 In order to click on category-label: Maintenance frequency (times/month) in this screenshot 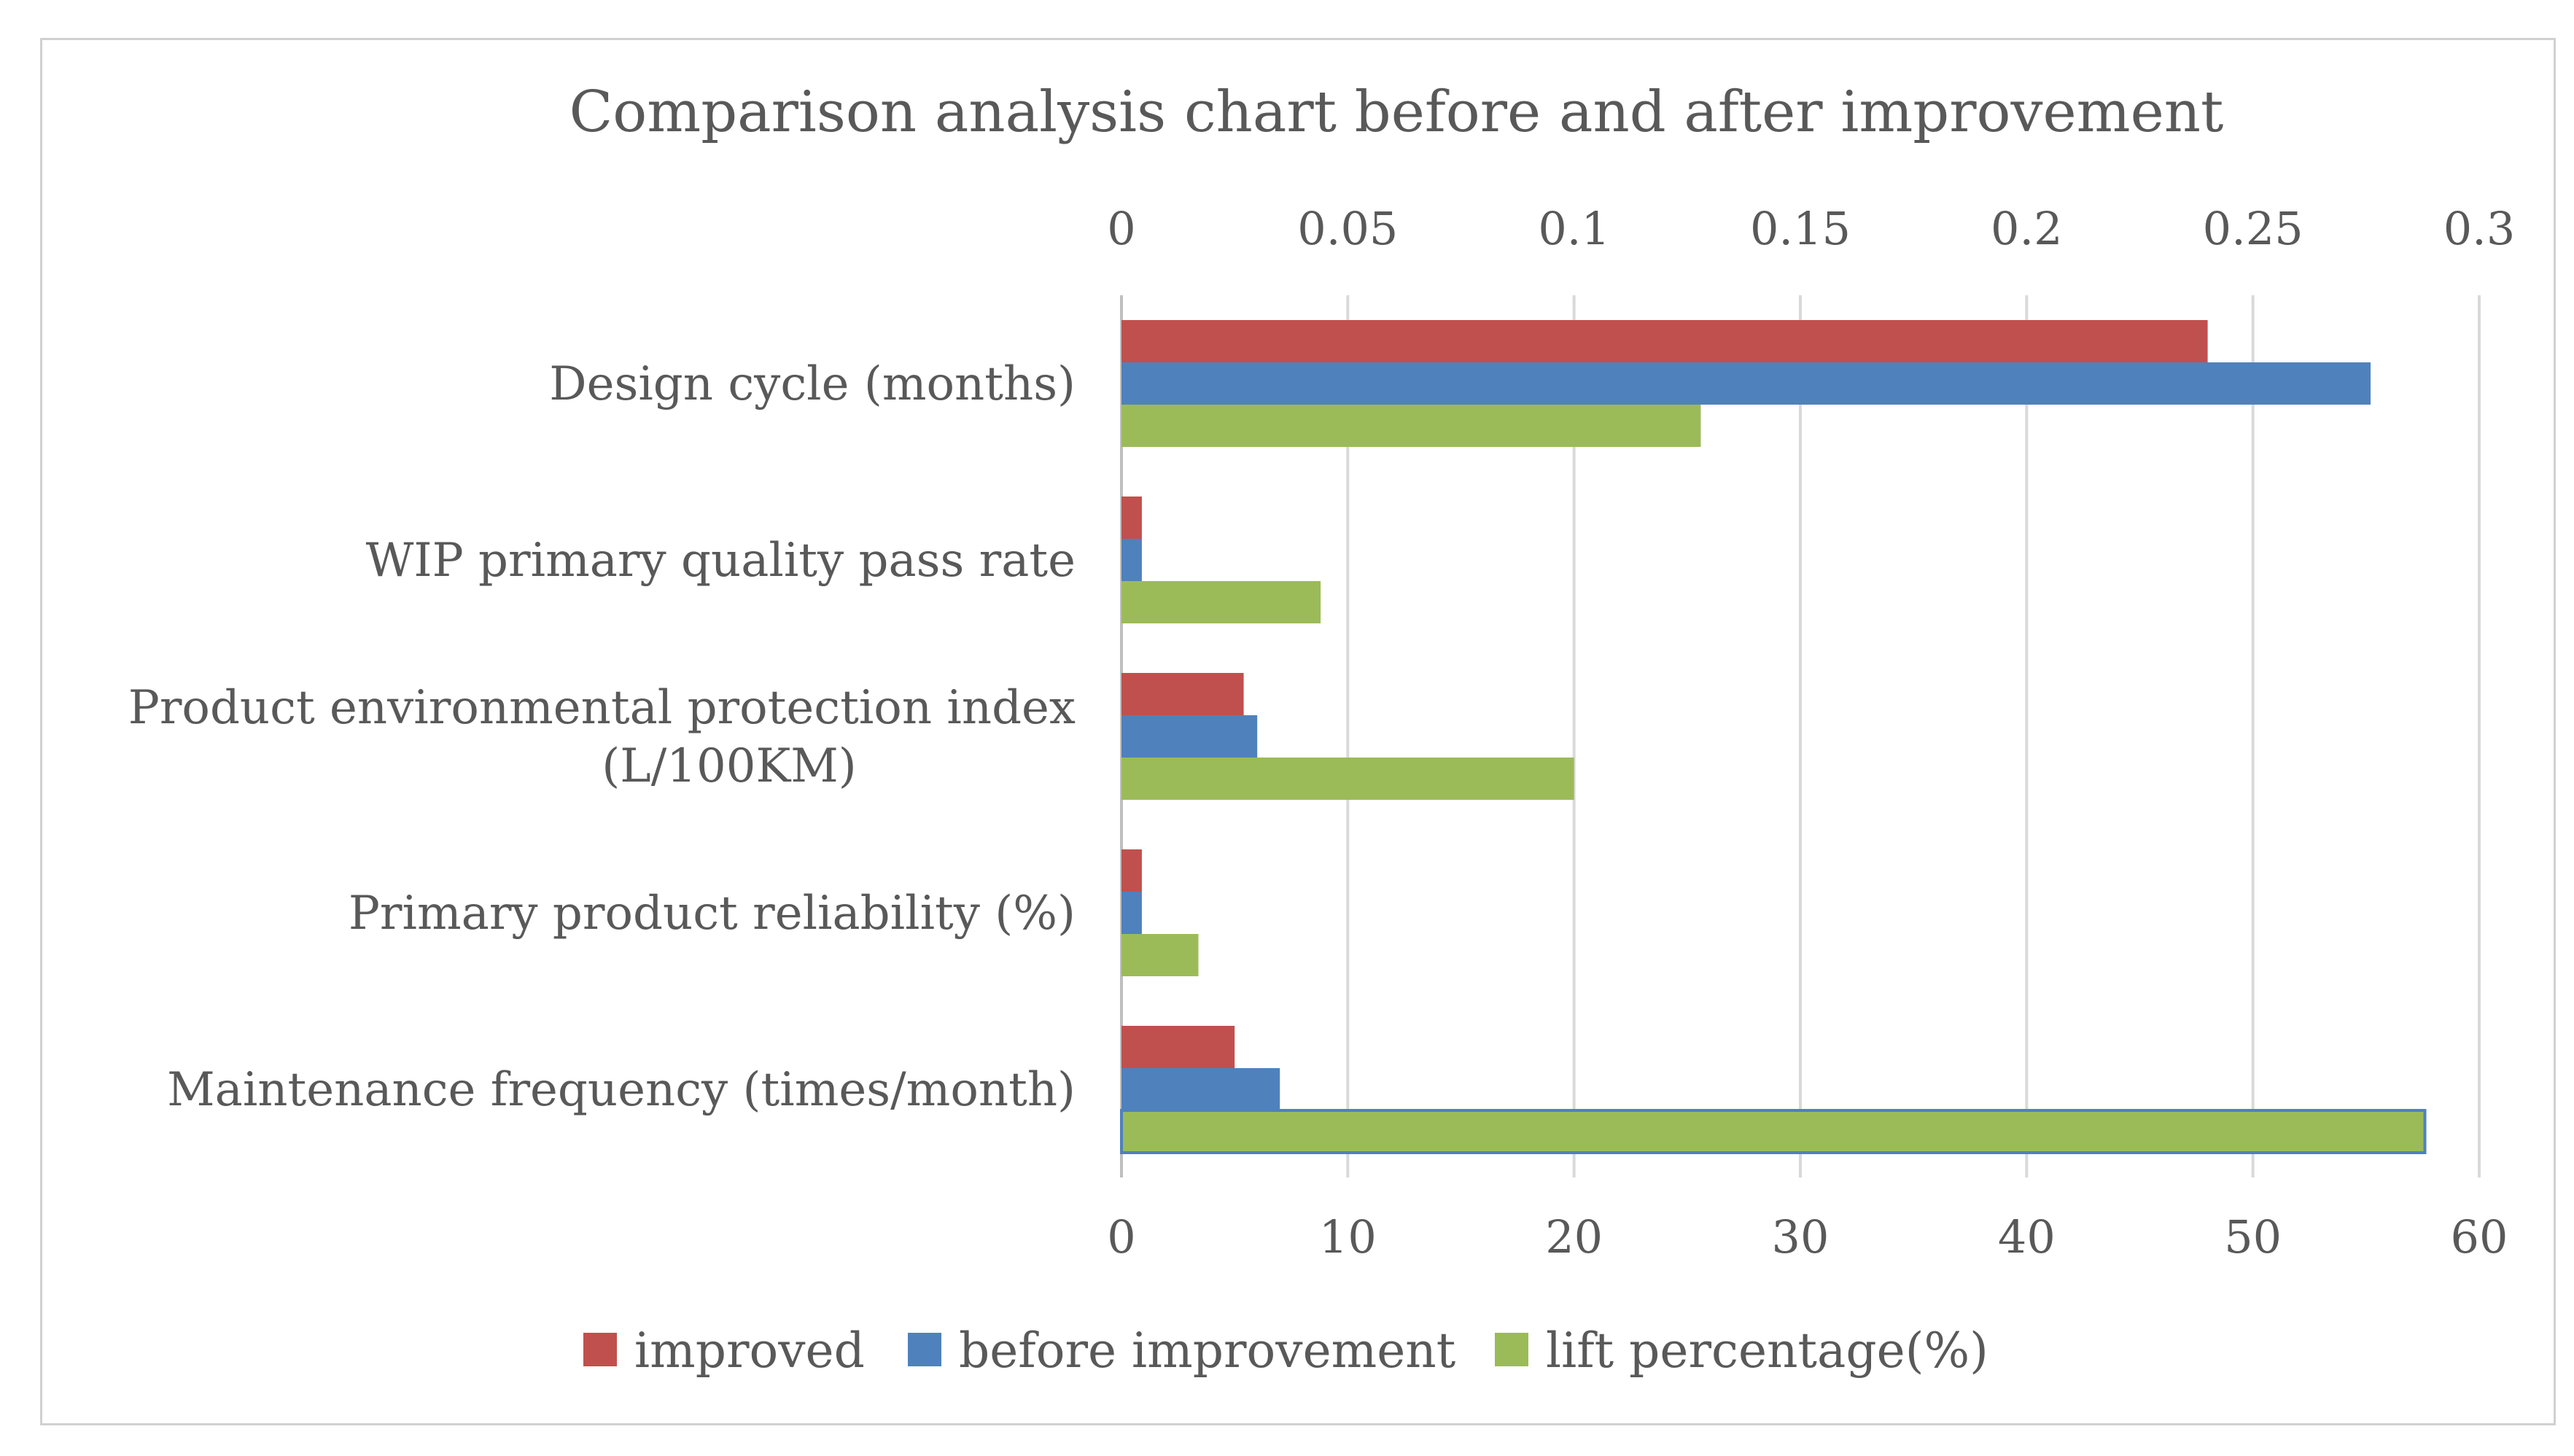, I will do `click(621, 1090)`.